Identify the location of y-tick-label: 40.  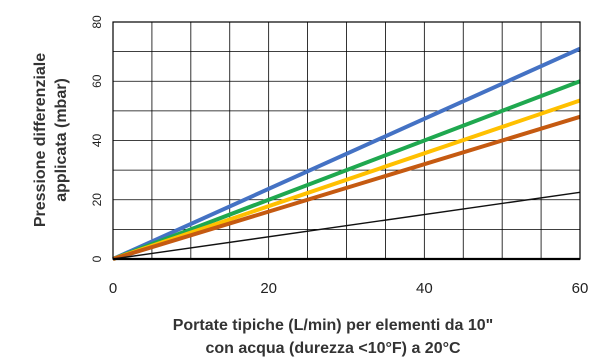
(97, 141).